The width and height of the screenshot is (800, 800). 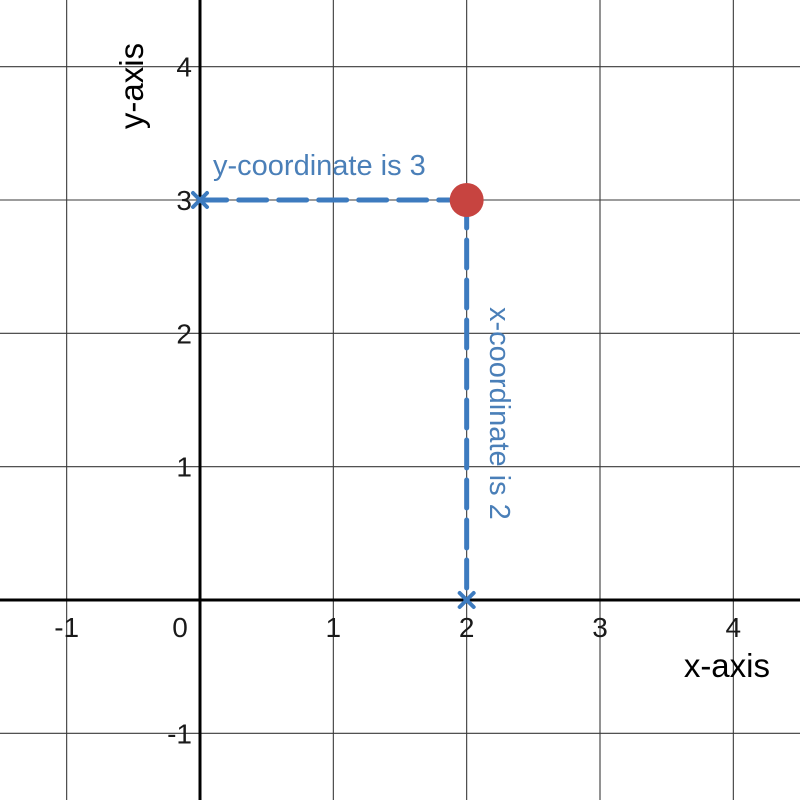 What do you see at coordinates (131, 86) in the screenshot?
I see `y-axis-title: y-axis` at bounding box center [131, 86].